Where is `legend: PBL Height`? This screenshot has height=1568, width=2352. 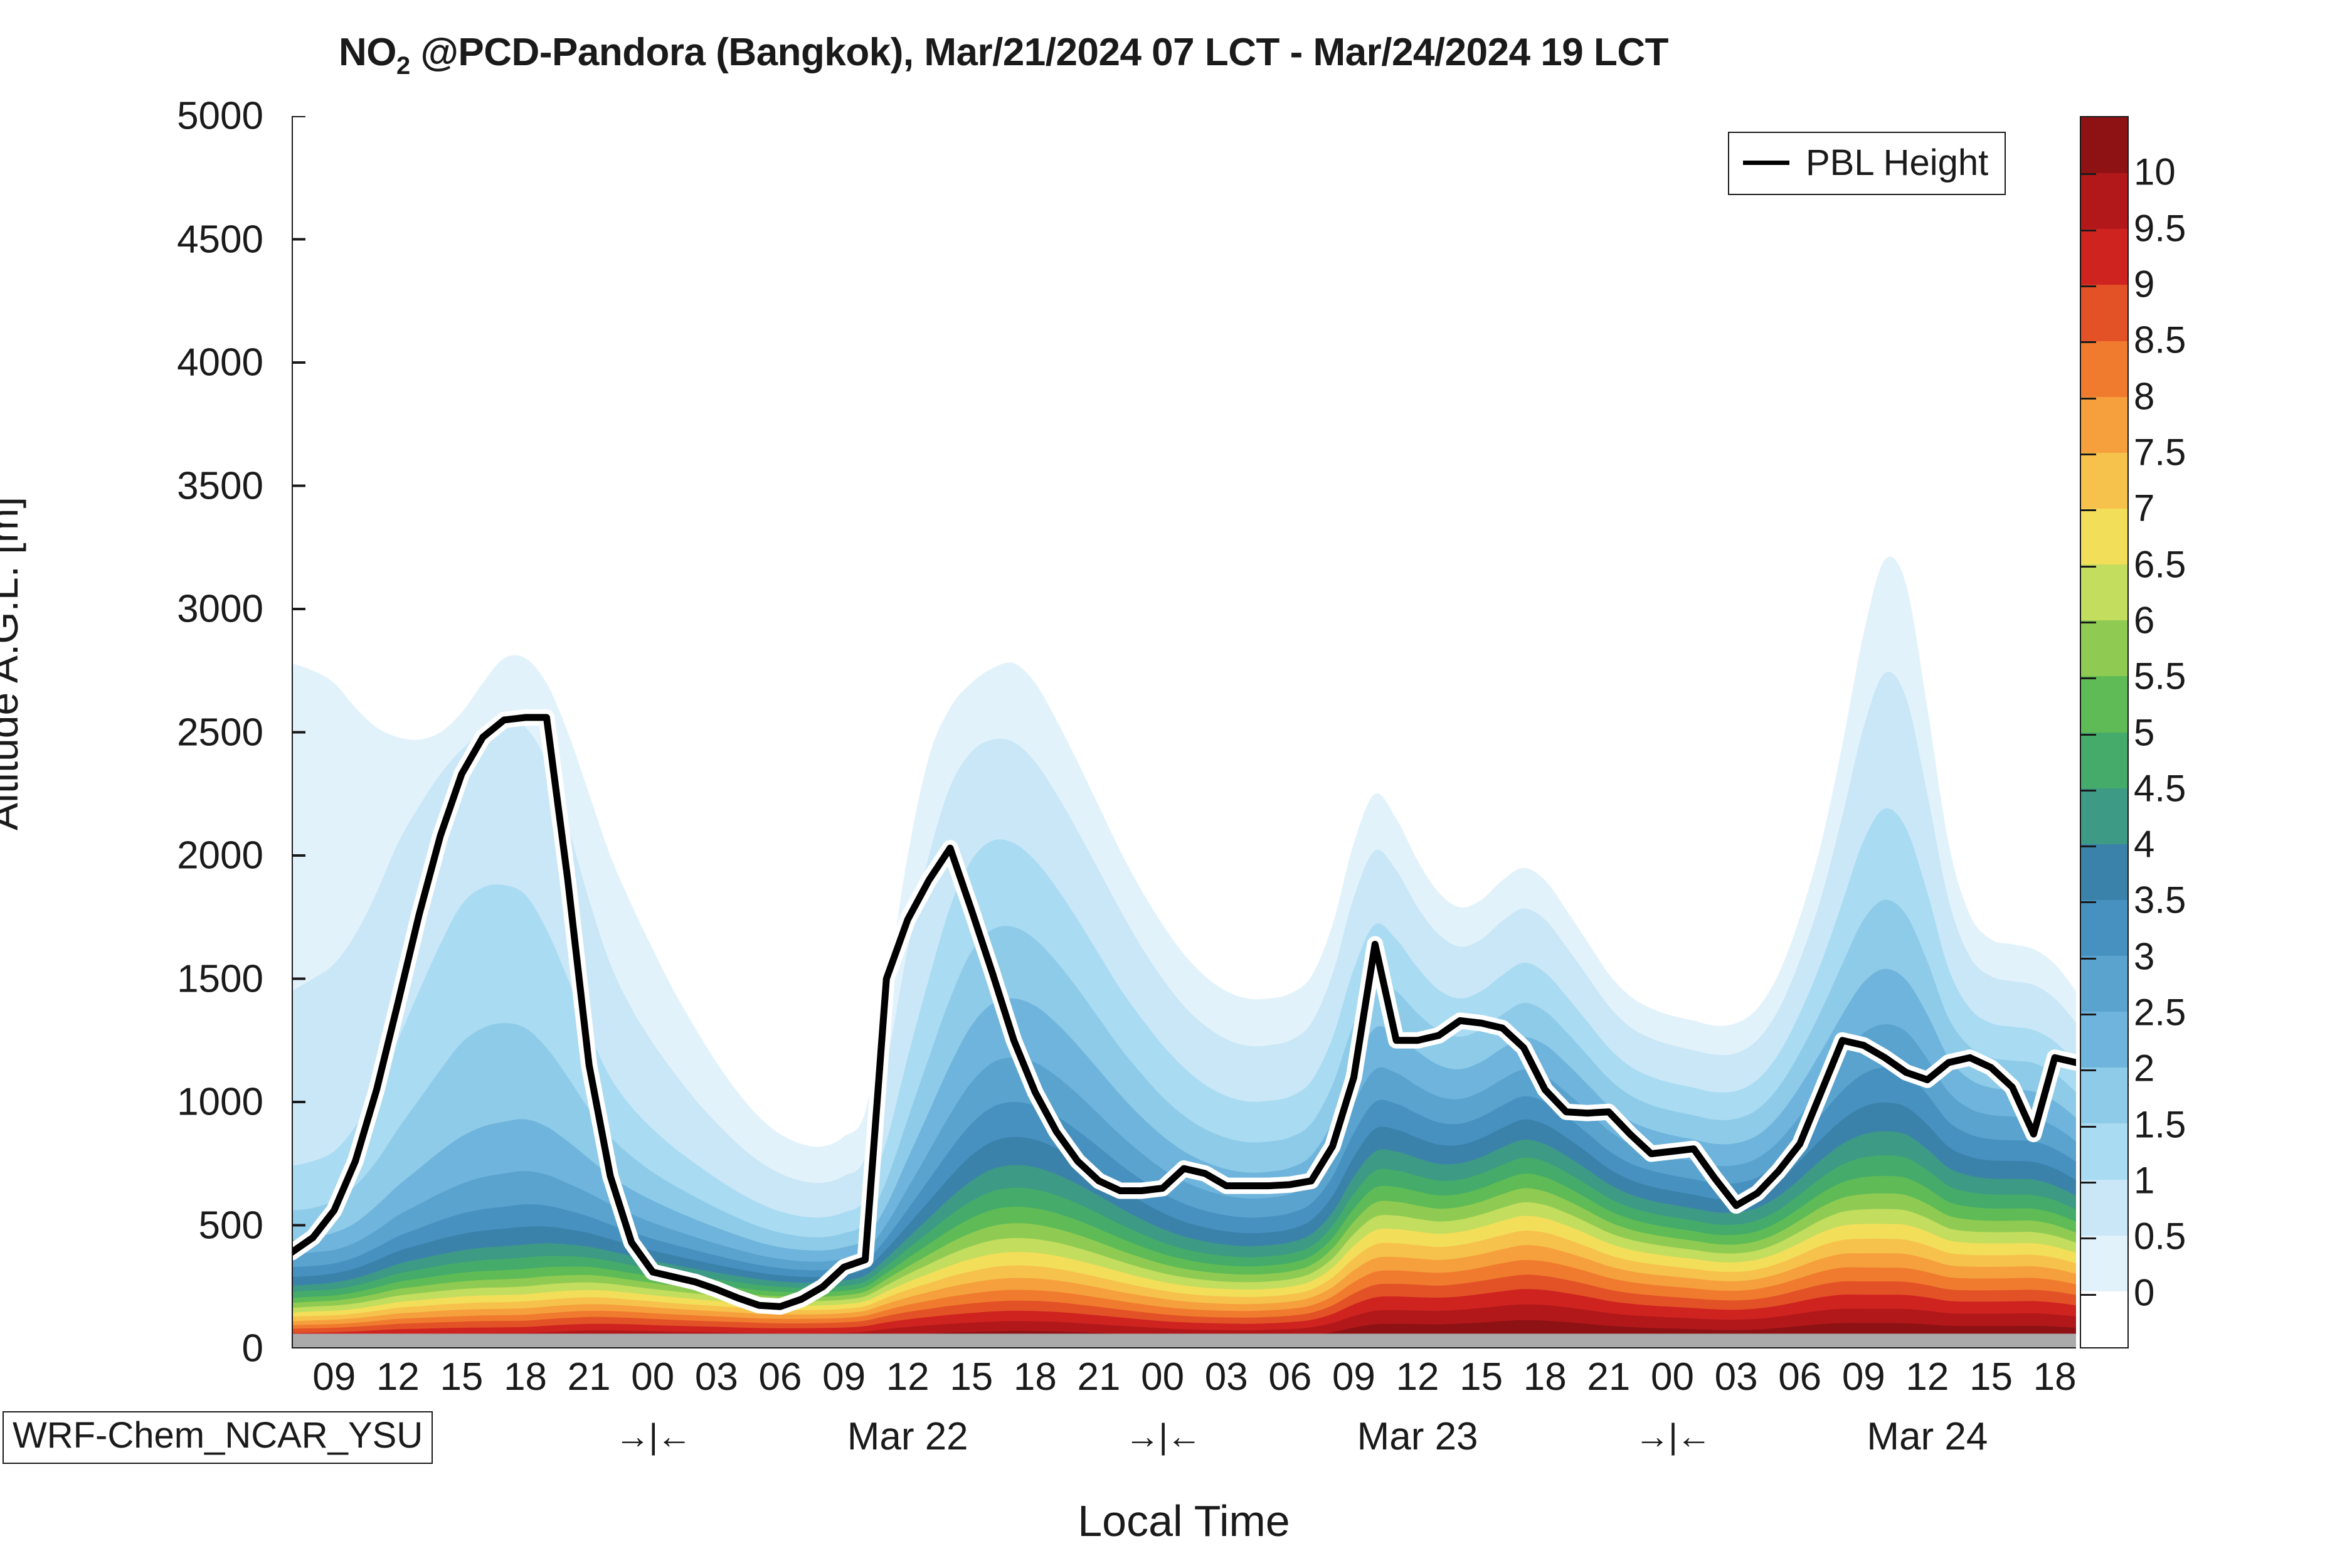 legend: PBL Height is located at coordinates (1867, 163).